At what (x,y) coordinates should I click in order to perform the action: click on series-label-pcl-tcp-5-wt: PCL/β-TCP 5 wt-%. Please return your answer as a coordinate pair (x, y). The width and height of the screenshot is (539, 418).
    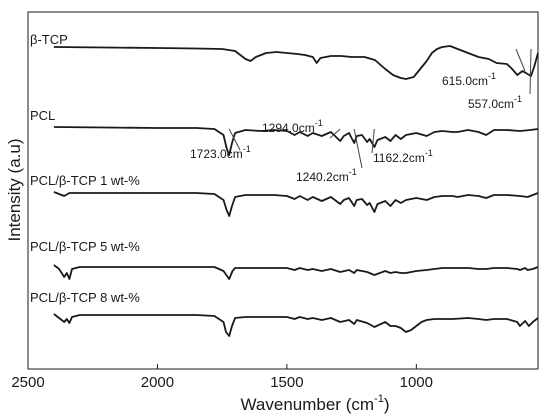
    Looking at the image, I should click on (85, 246).